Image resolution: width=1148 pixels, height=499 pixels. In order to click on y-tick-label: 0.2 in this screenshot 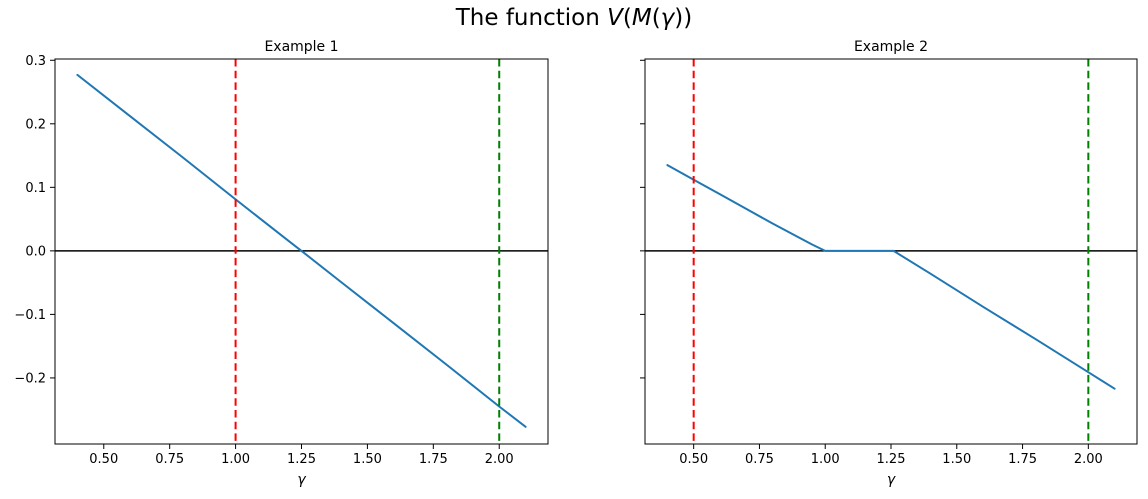, I will do `click(35, 124)`.